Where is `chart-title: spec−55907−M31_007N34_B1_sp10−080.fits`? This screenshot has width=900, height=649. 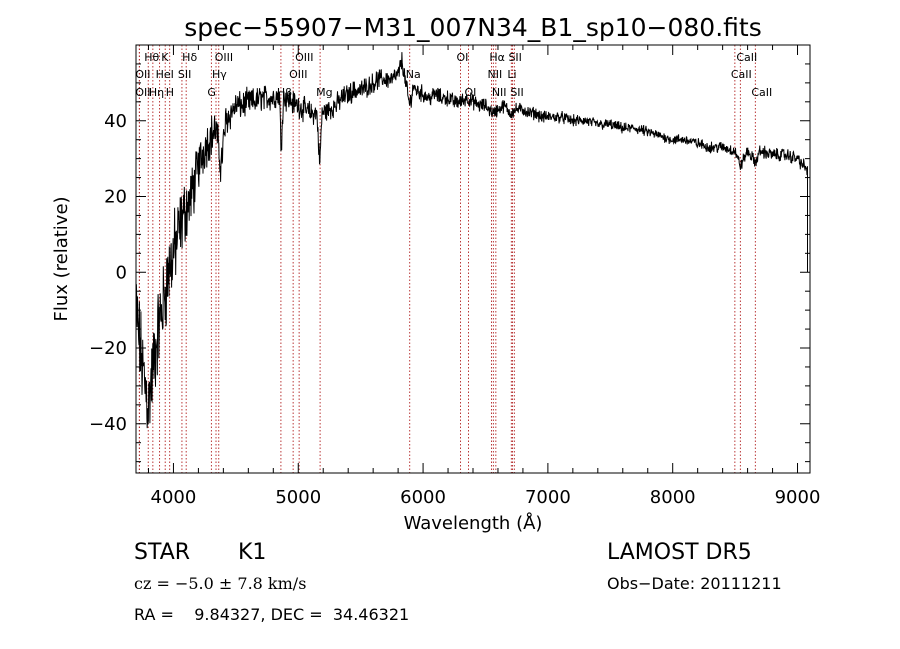 chart-title: spec−55907−M31_007N34_B1_sp10−080.fits is located at coordinates (473, 27).